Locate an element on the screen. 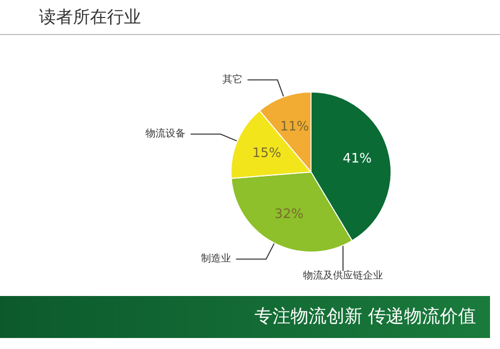 The height and width of the screenshot is (349, 500). slice-label: 制造业 is located at coordinates (216, 258).